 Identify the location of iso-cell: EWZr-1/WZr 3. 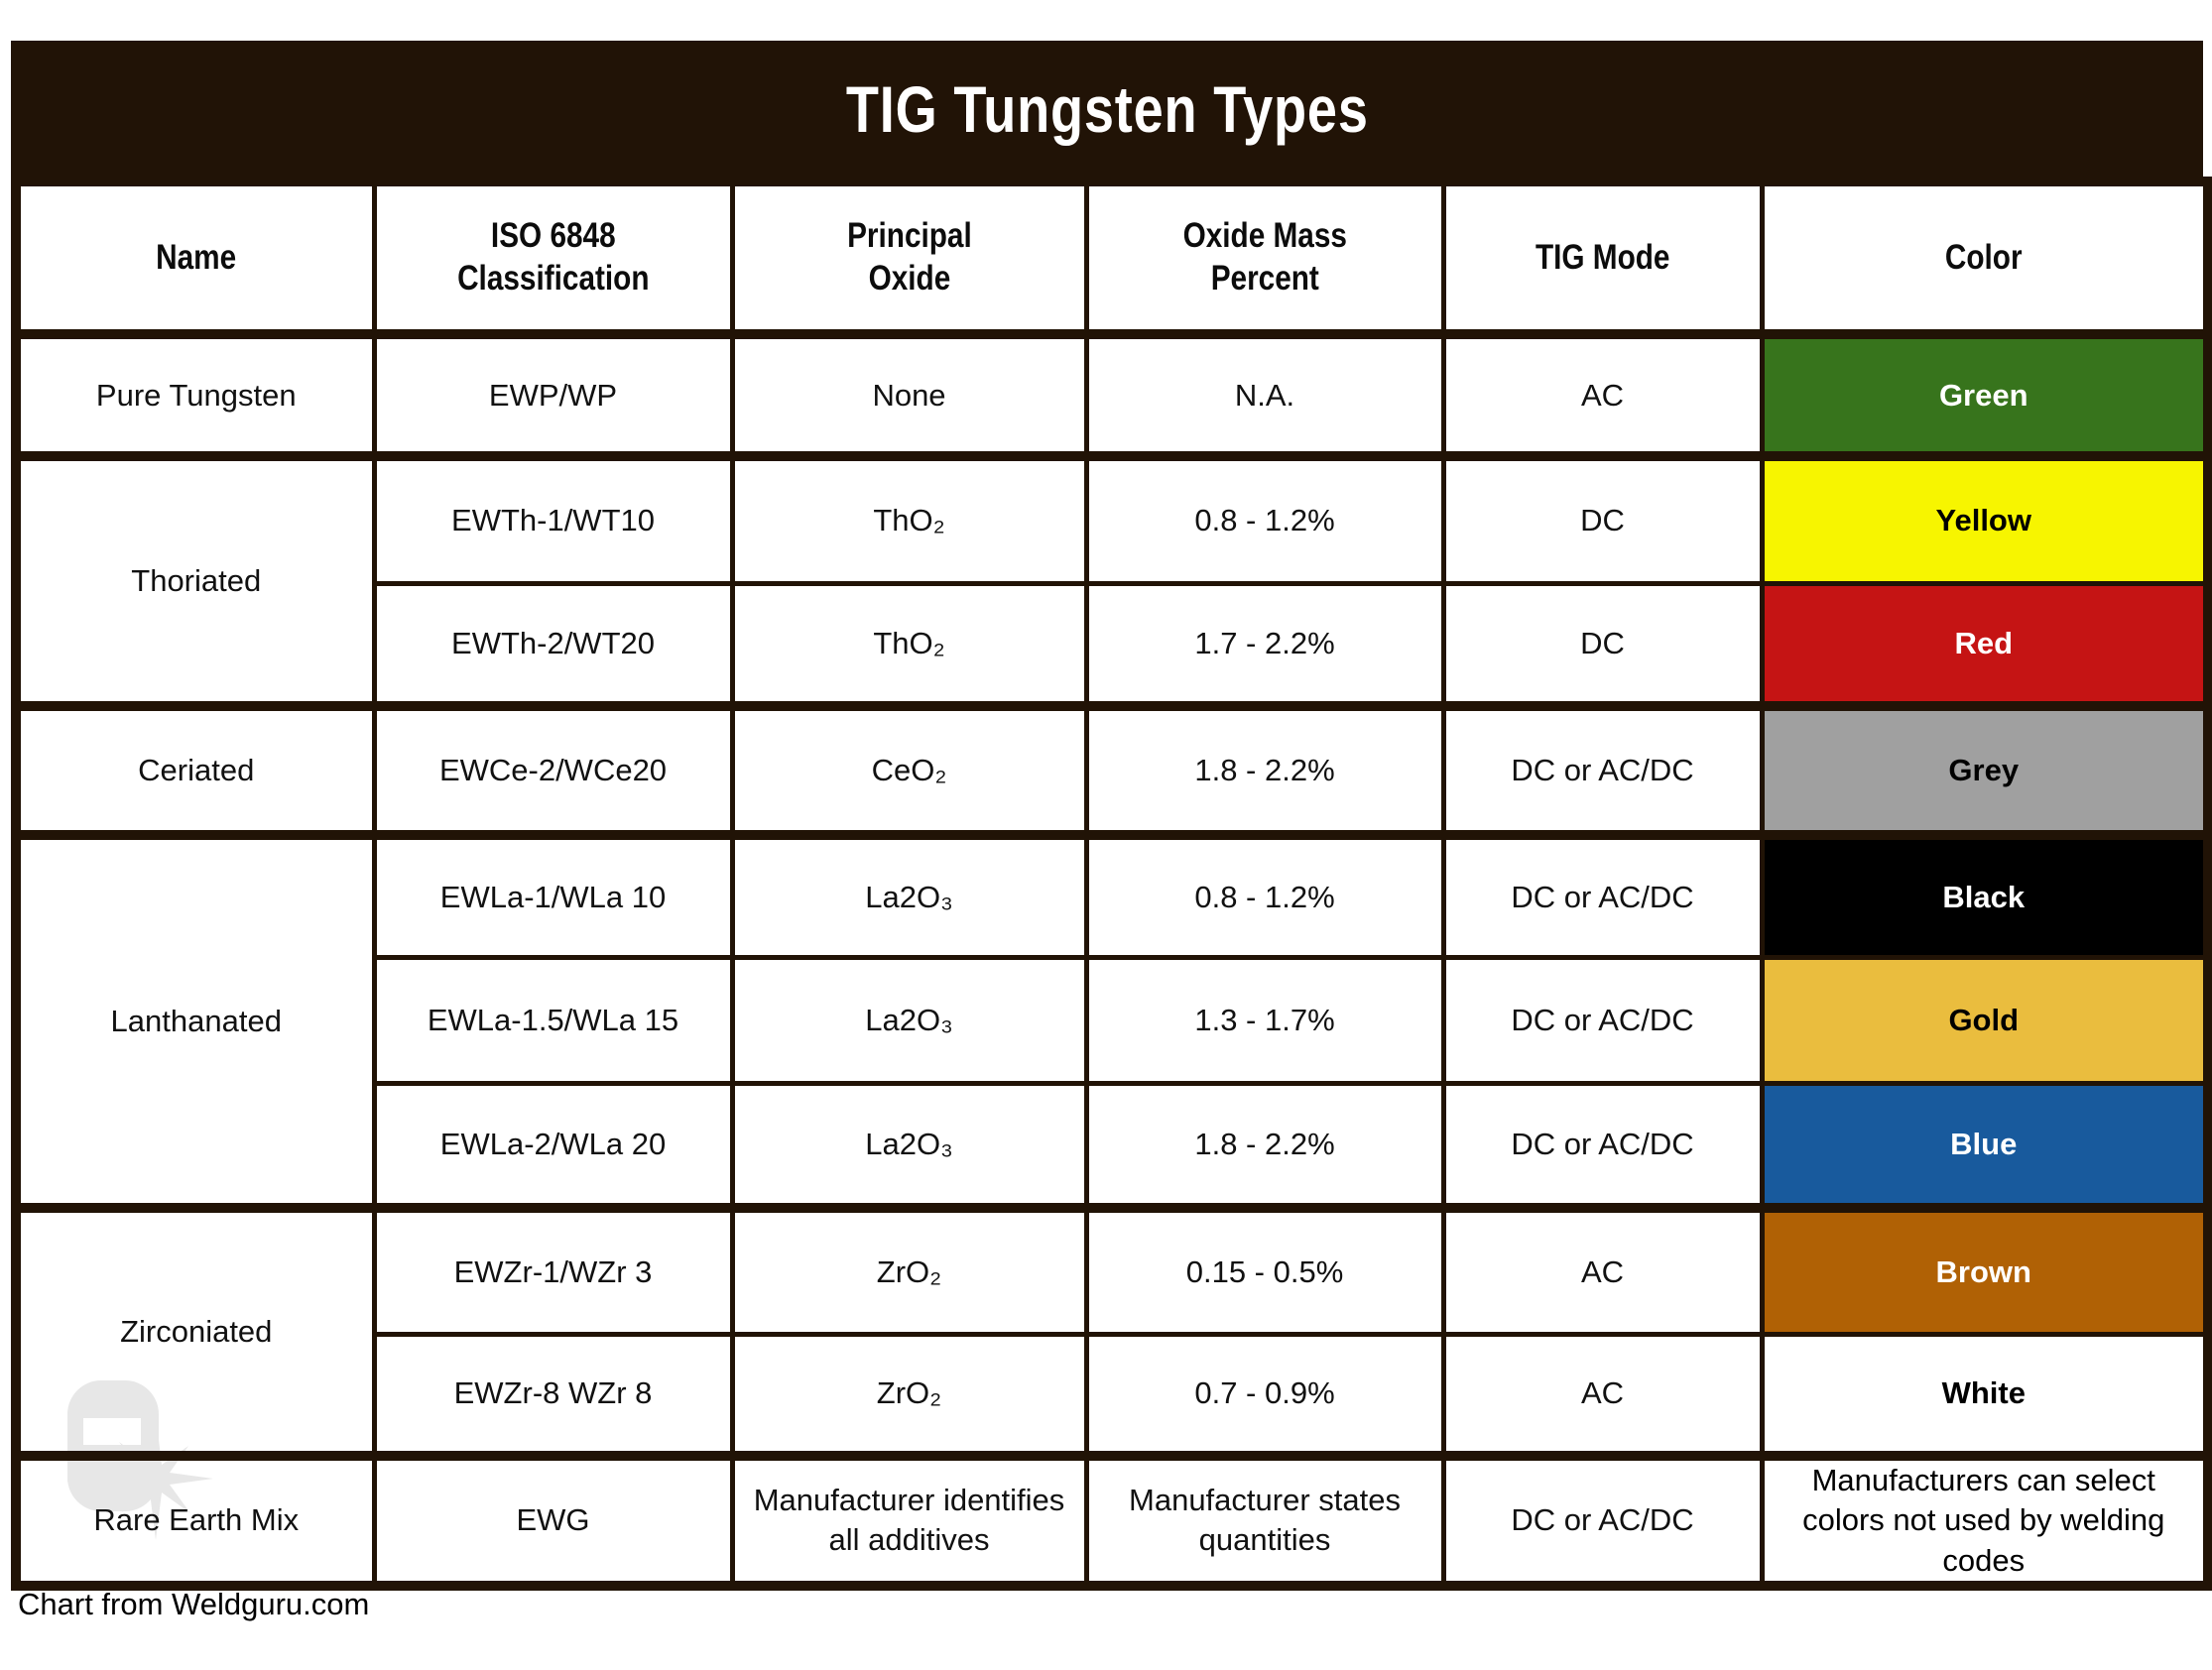
(553, 1270).